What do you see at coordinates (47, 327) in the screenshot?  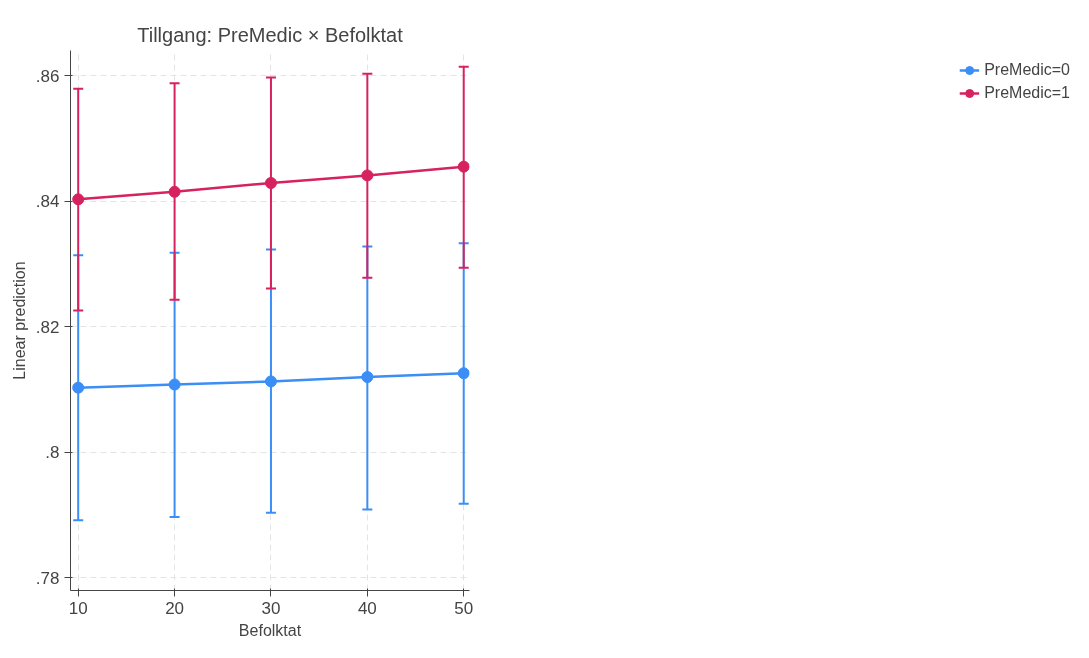 I see `y-tick-label: .82` at bounding box center [47, 327].